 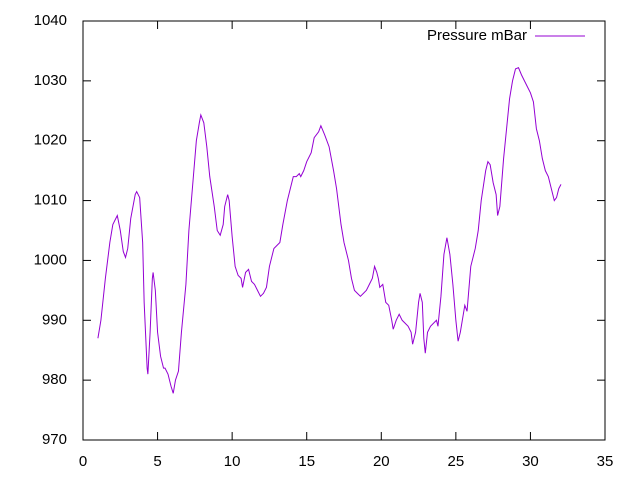 What do you see at coordinates (157, 461) in the screenshot?
I see `x-tick-label: 5` at bounding box center [157, 461].